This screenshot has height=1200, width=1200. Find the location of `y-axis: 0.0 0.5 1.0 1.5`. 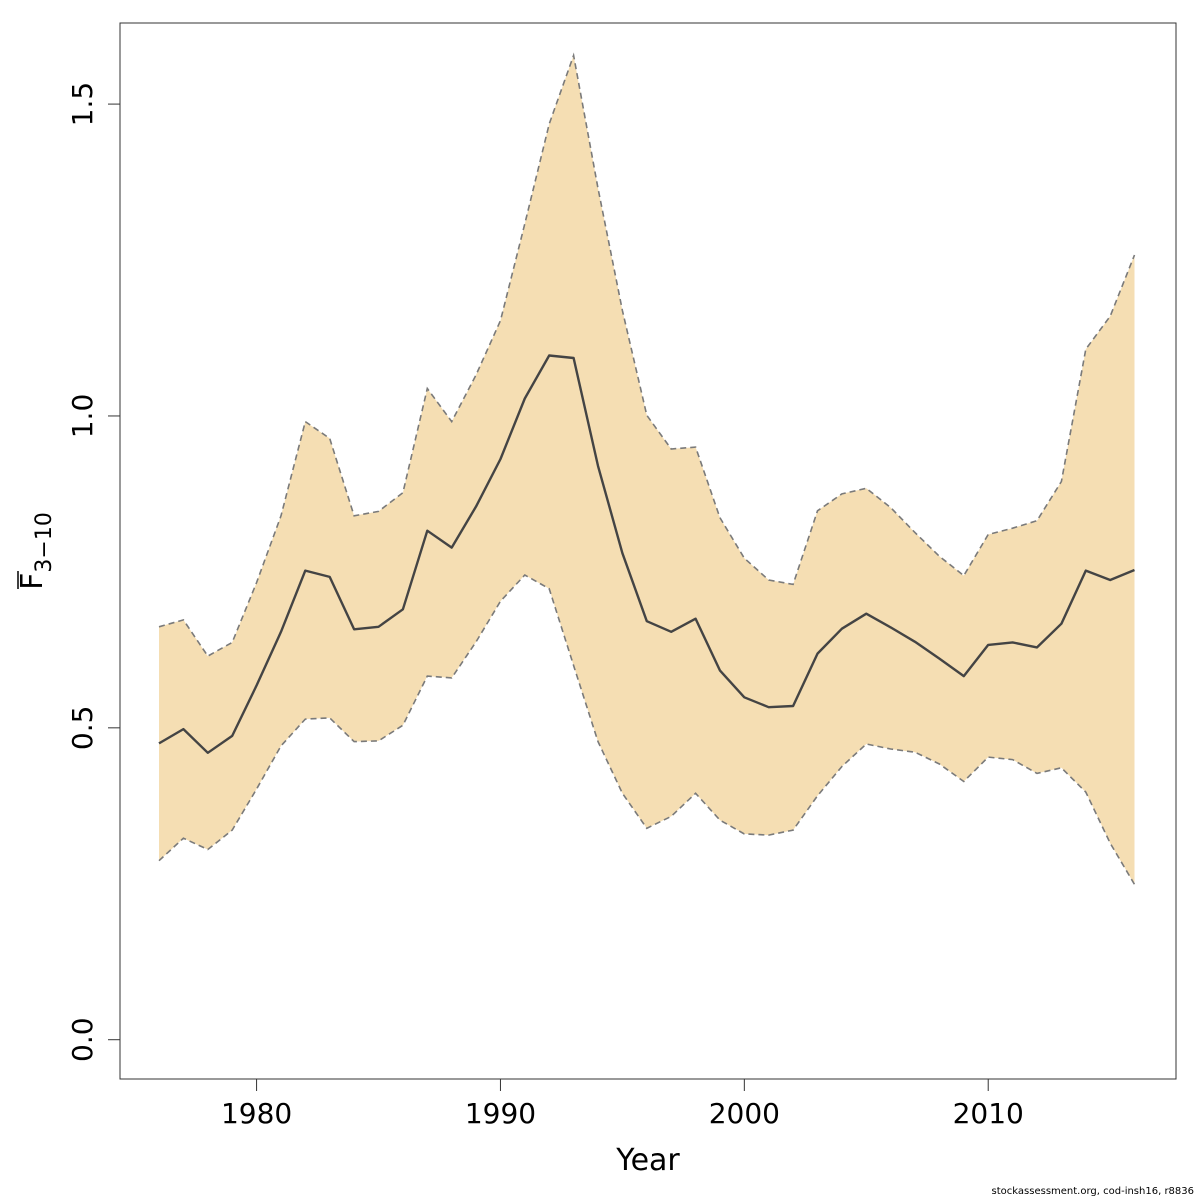

y-axis: 0.0 0.5 1.0 1.5 is located at coordinates (93, 572).